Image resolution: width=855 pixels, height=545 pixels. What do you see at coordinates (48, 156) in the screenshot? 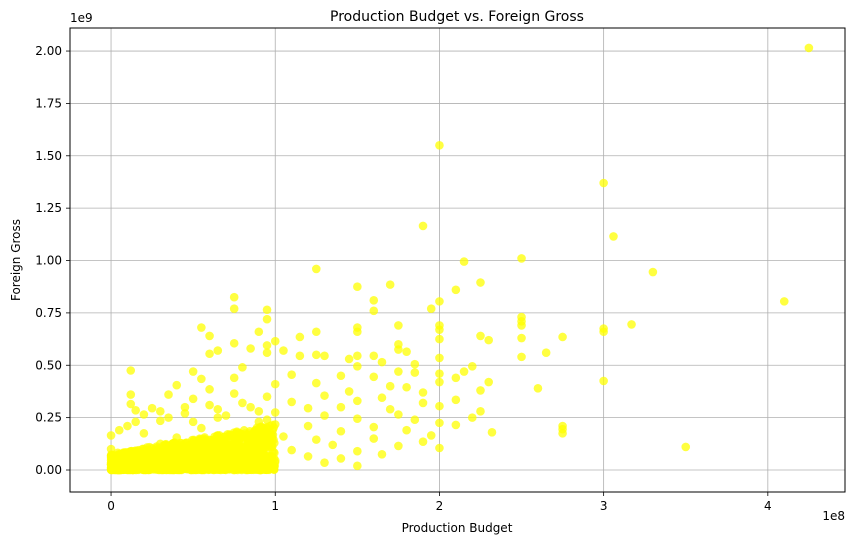
I see `y-tick-label: 1.50` at bounding box center [48, 156].